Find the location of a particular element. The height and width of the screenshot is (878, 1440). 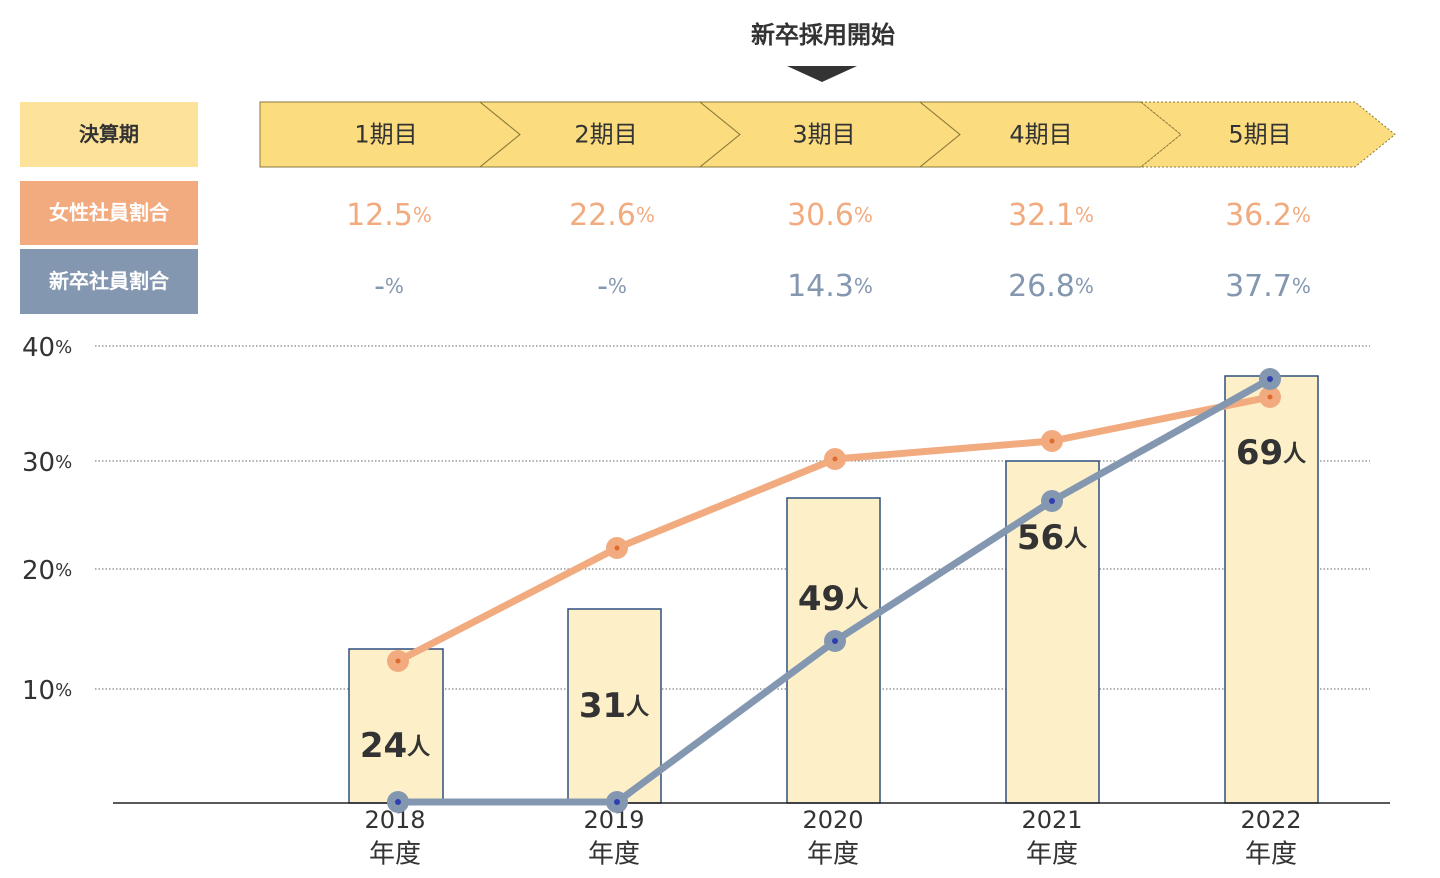

new-grad-ratio-row-label: 新卒社員割合 is located at coordinates (109, 281).